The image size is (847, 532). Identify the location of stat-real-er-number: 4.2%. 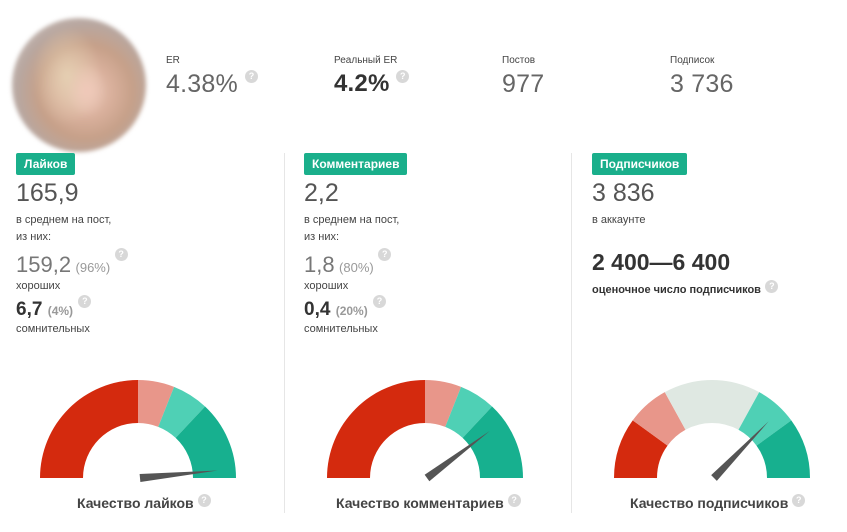
(362, 83).